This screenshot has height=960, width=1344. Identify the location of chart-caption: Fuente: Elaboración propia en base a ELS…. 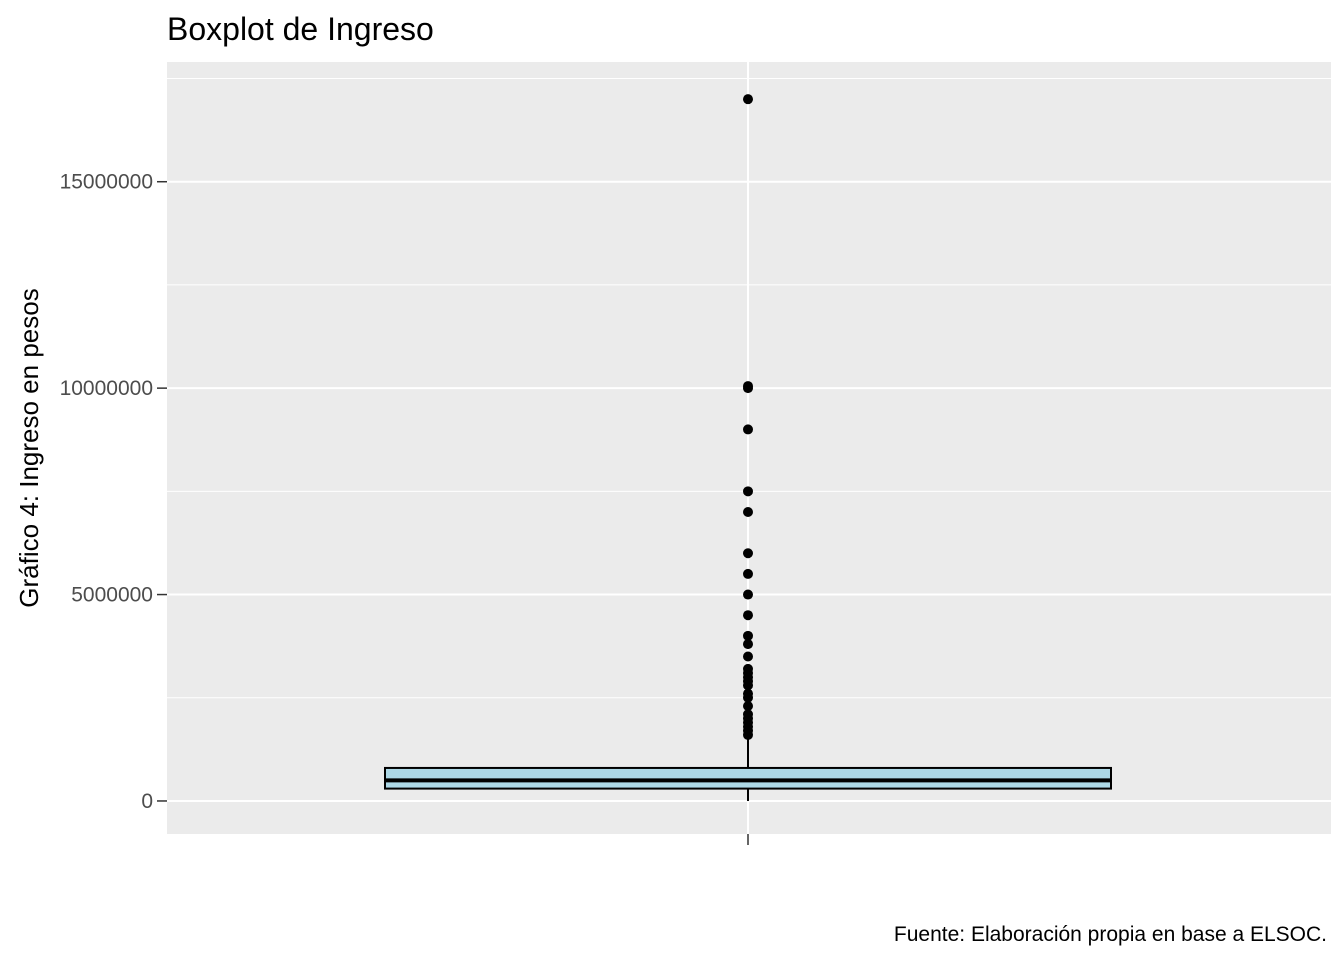
(1110, 934).